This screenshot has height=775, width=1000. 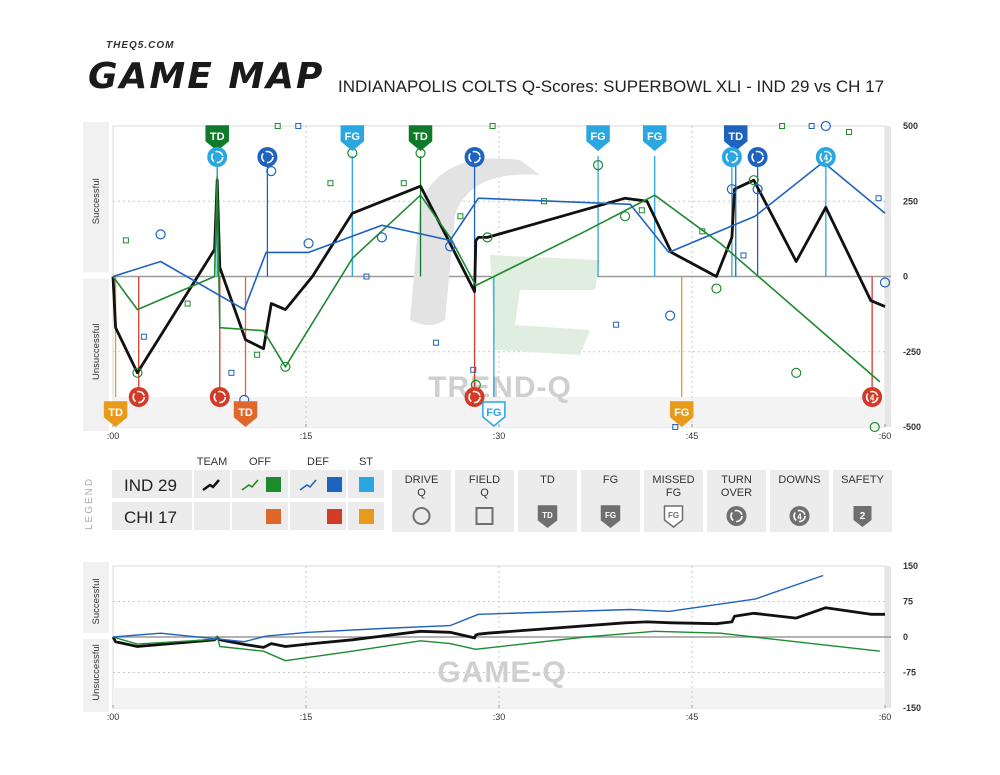 I want to click on legend-row-chi: CHI 17, so click(x=150, y=517).